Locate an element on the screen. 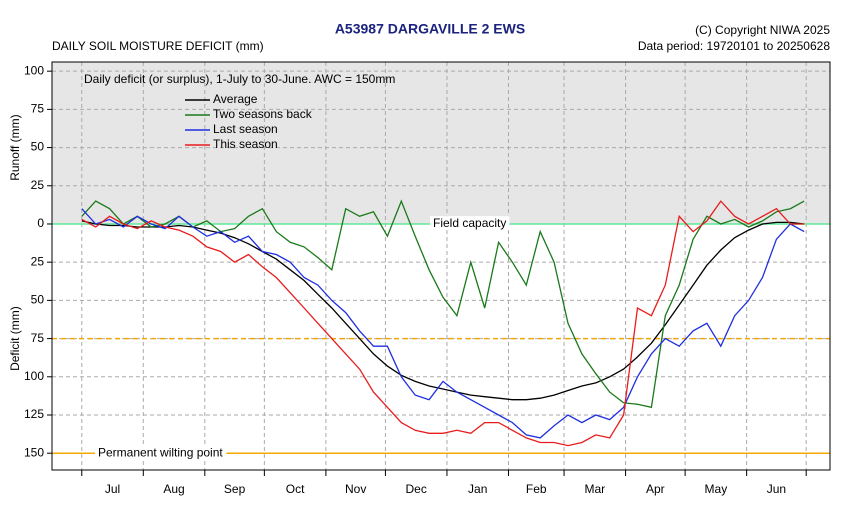 The image size is (845, 512). x-tick-label: Dec is located at coordinates (416, 489).